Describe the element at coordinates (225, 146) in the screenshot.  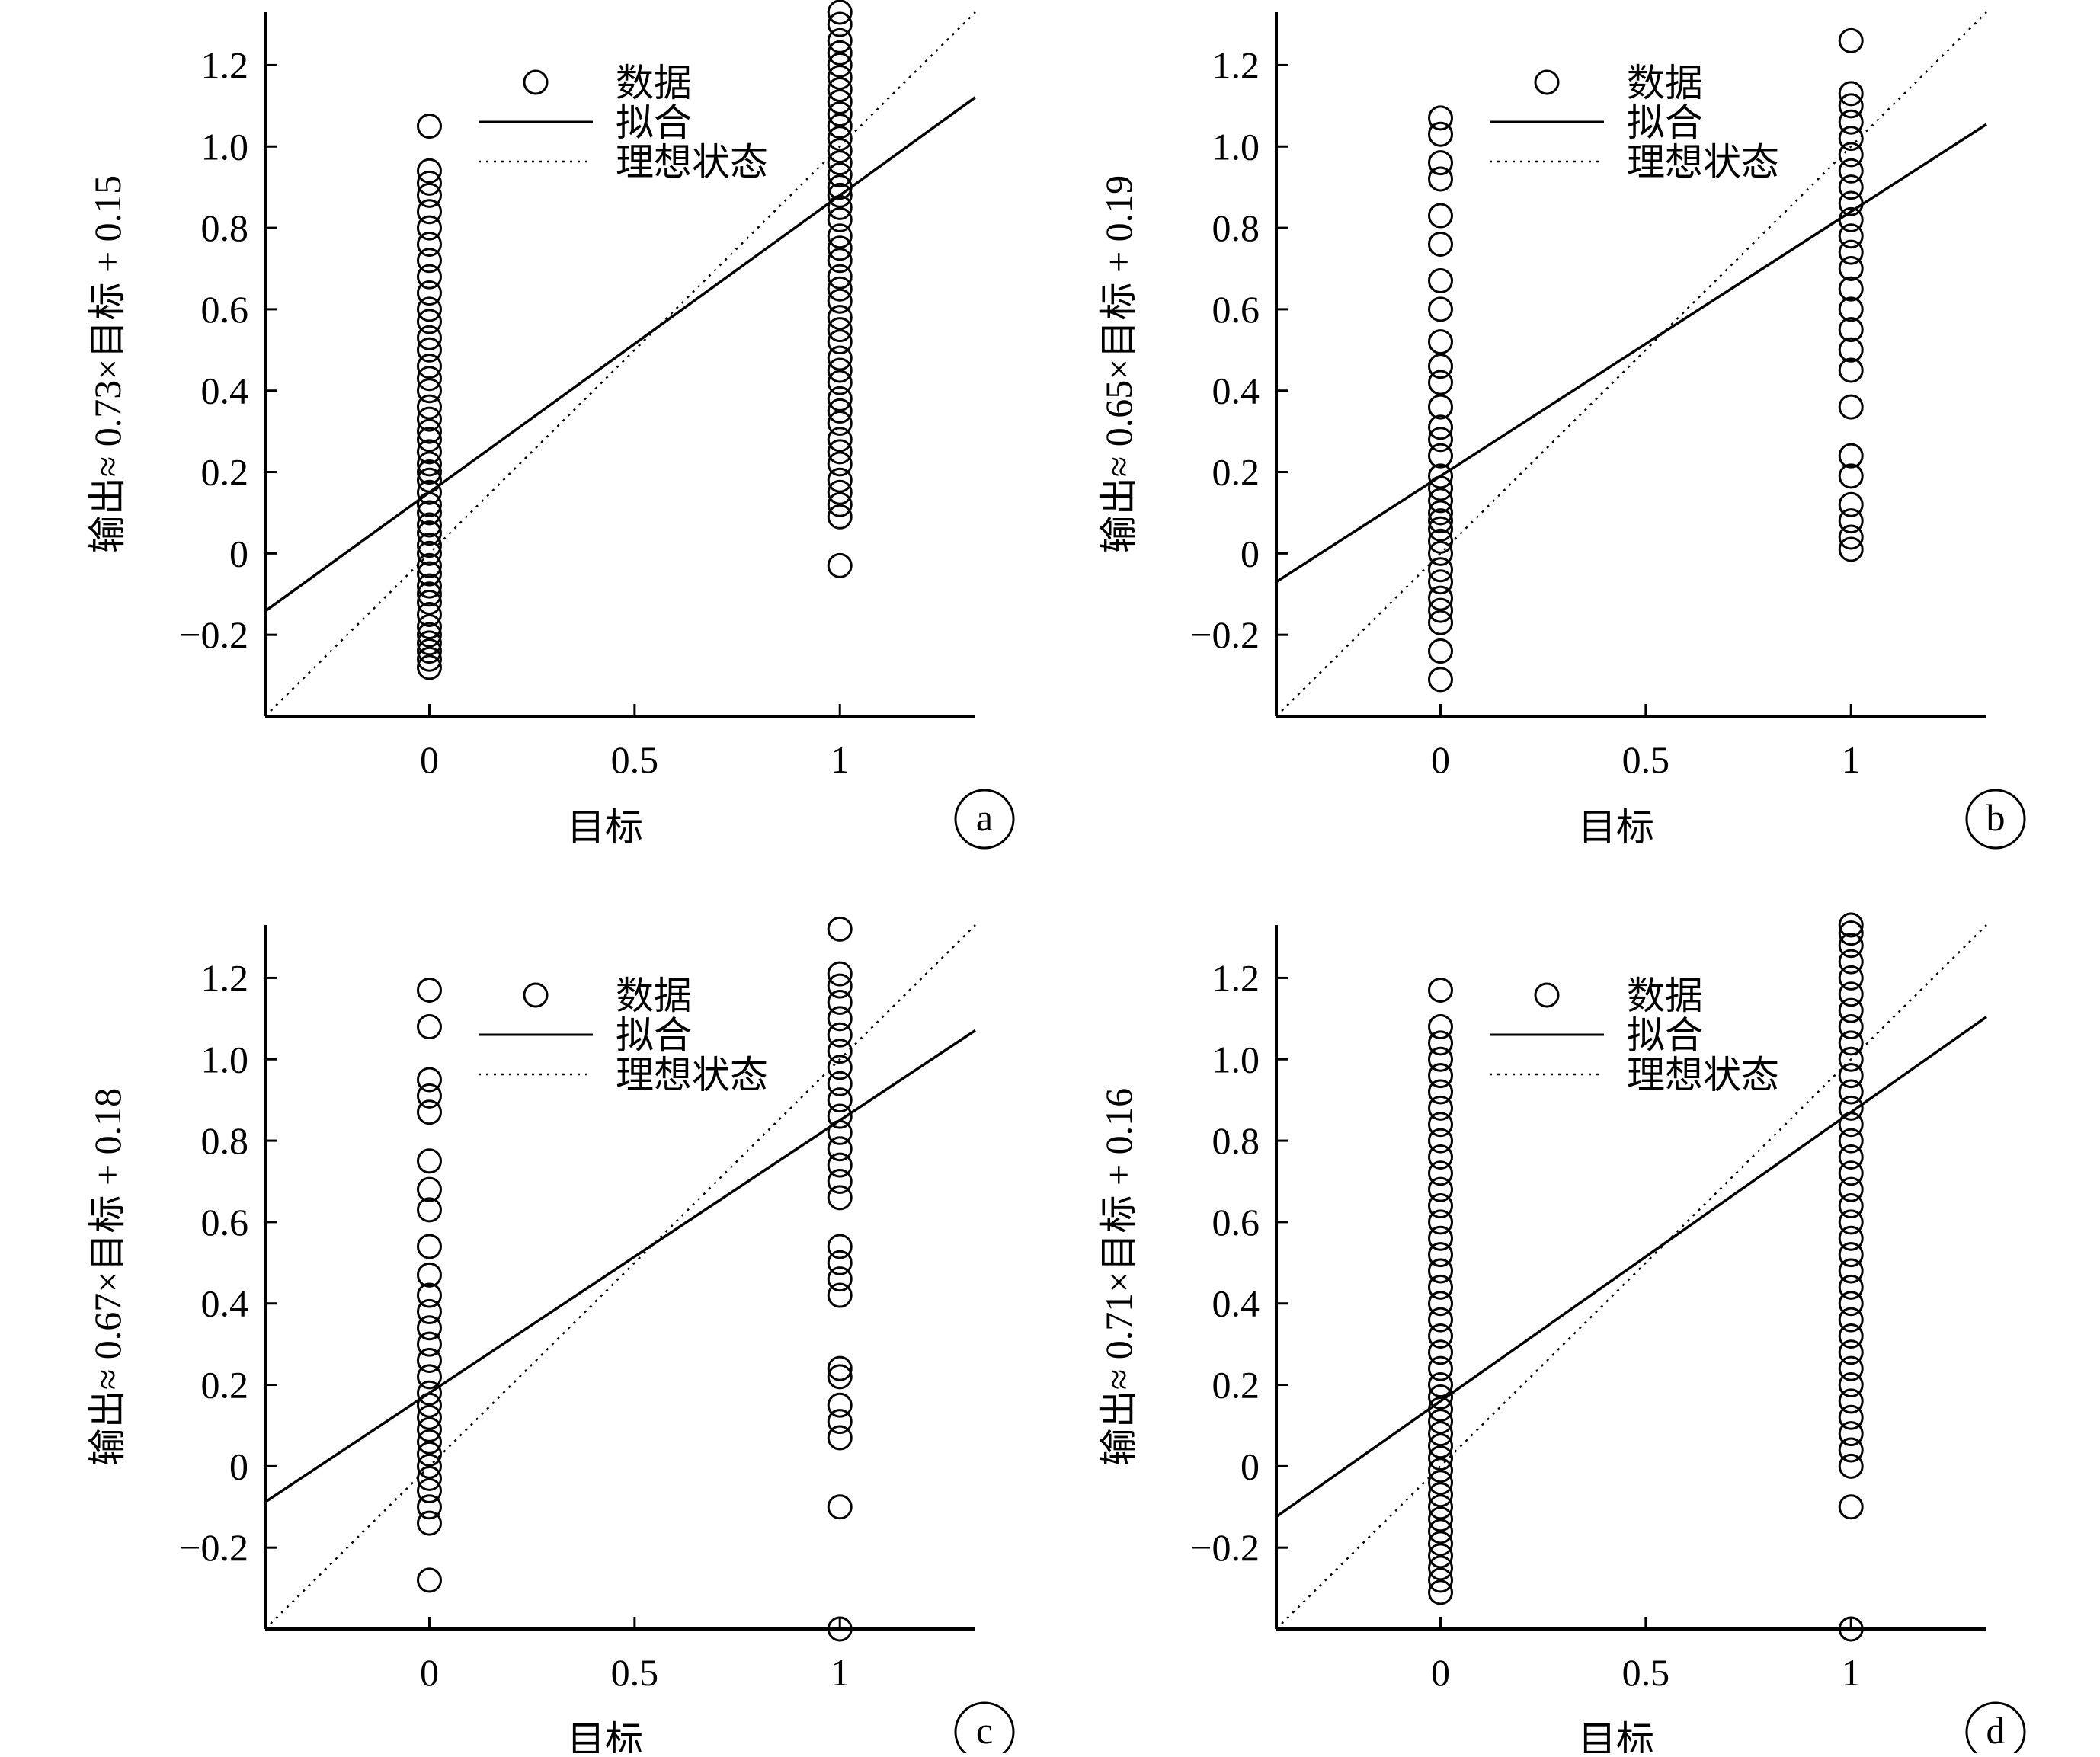
I see `y-tick-label: 1.0` at that location.